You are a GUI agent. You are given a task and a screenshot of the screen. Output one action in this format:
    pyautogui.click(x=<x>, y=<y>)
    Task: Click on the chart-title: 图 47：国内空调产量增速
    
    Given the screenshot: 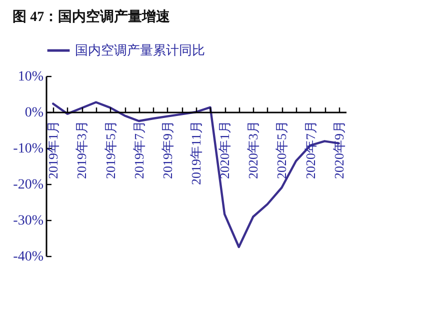 What is the action you would take?
    pyautogui.click(x=92, y=16)
    